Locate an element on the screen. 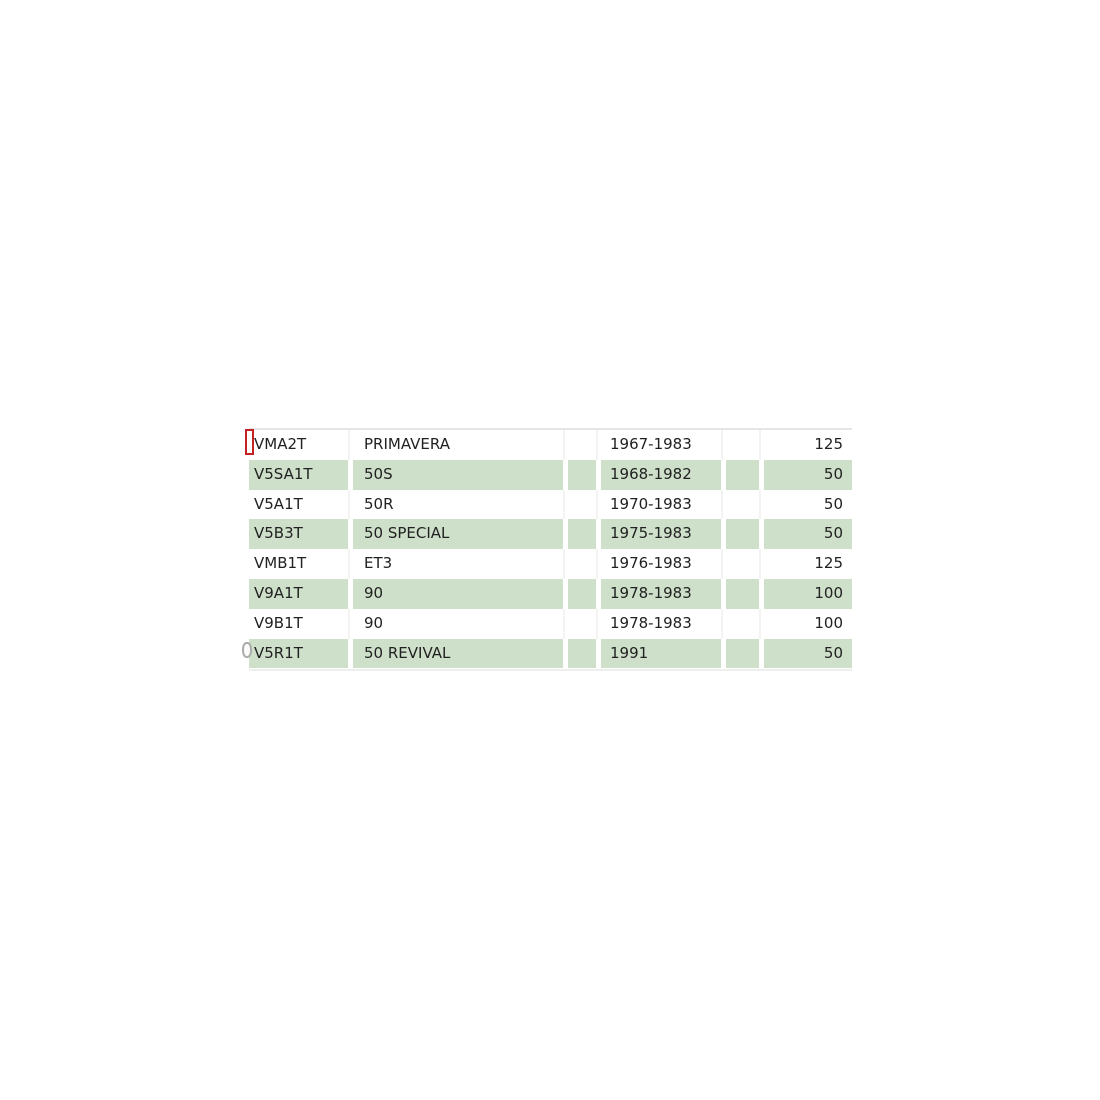 This screenshot has height=1100, width=1100. cell-model-name: 50S is located at coordinates (458, 474).